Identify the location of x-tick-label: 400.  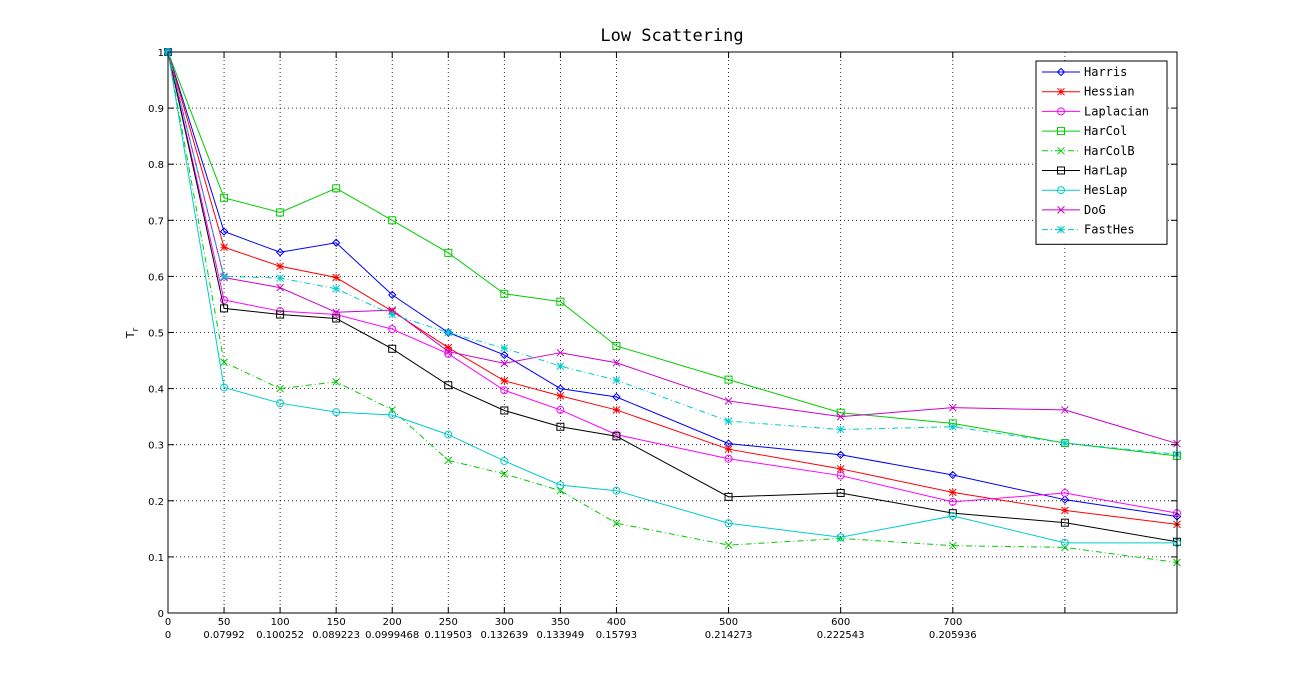
(616, 622).